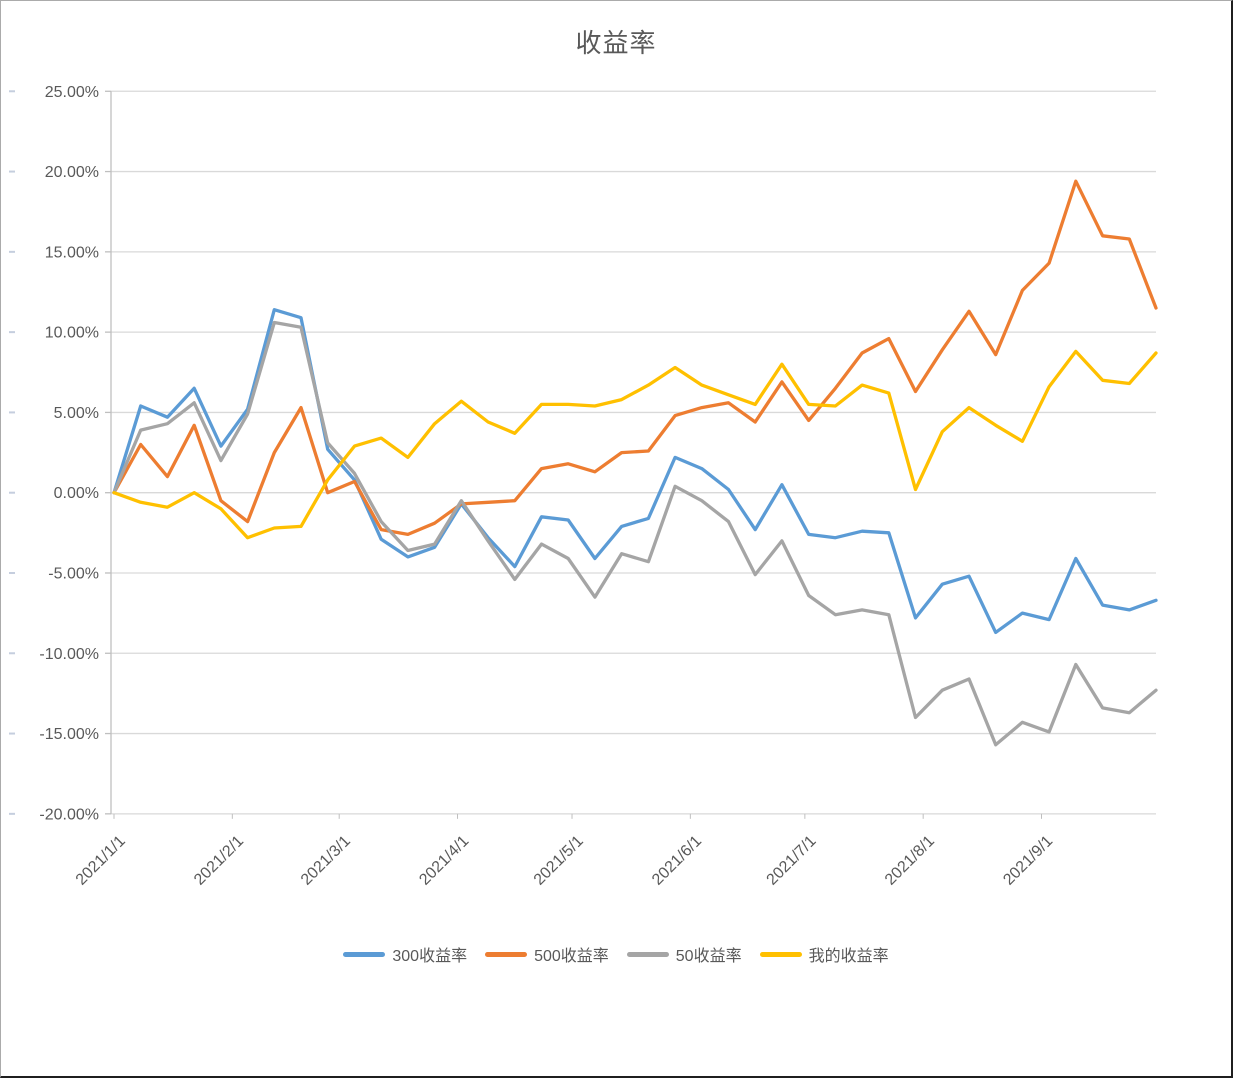  I want to click on x-axis-label: 2021/6/1, so click(677, 861).